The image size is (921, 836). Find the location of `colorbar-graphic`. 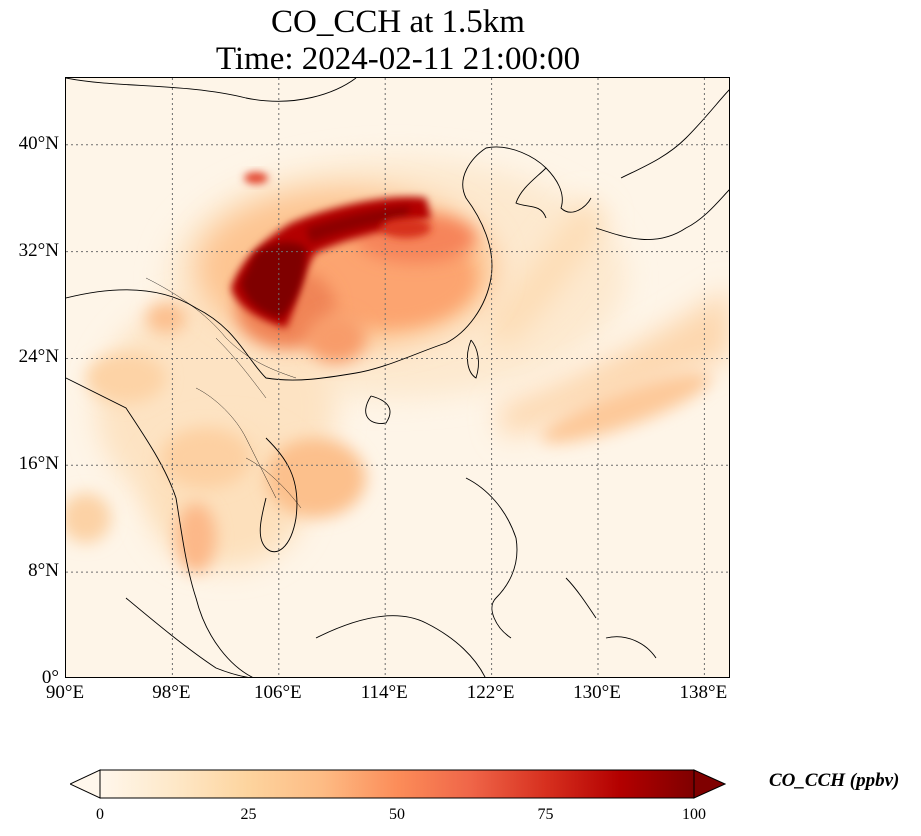

colorbar-graphic is located at coordinates (397, 784).